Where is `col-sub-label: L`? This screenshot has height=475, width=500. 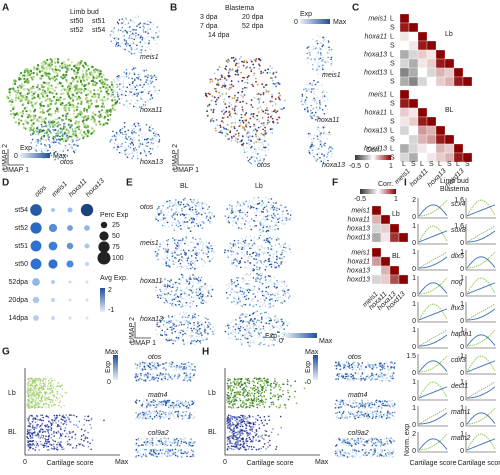
col-sub-label: L is located at coordinates (422, 164).